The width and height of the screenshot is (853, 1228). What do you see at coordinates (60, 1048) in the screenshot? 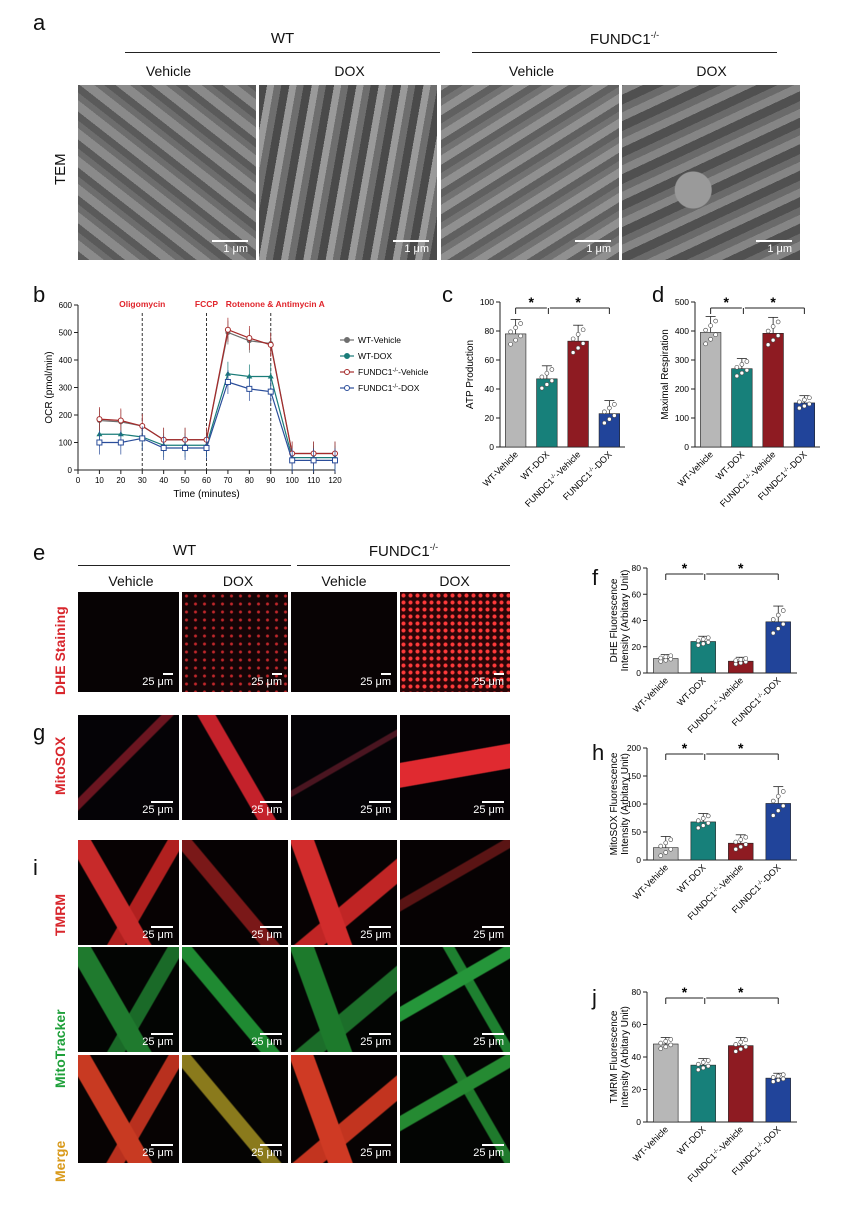
I see `row-label-mitotracker: MitoTracker` at bounding box center [60, 1048].